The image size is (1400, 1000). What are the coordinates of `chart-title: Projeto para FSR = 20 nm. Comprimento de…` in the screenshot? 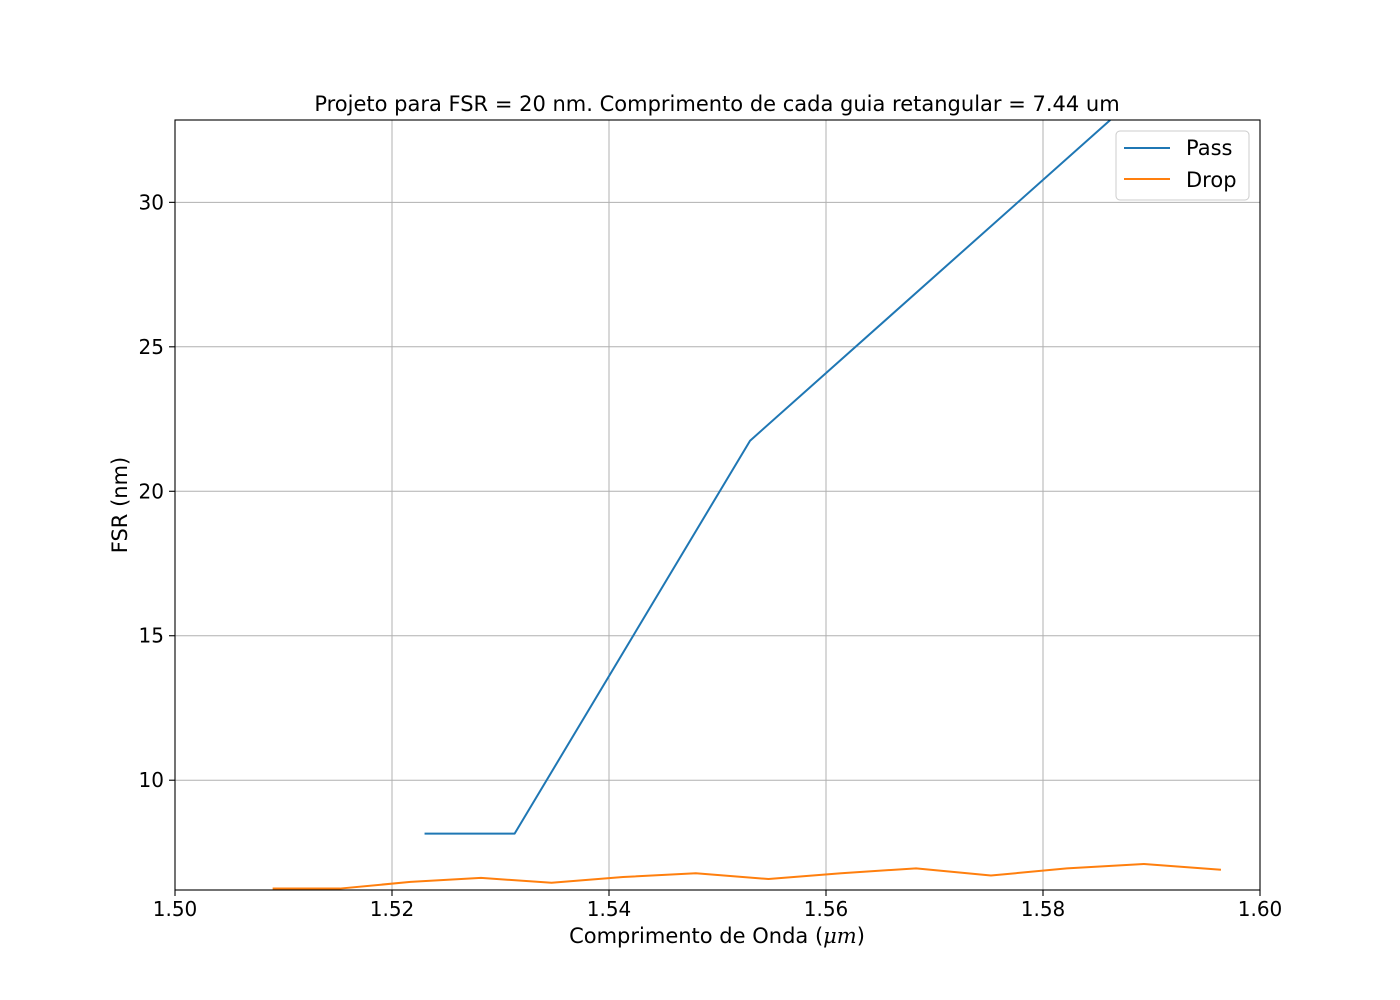 It's located at (716, 104).